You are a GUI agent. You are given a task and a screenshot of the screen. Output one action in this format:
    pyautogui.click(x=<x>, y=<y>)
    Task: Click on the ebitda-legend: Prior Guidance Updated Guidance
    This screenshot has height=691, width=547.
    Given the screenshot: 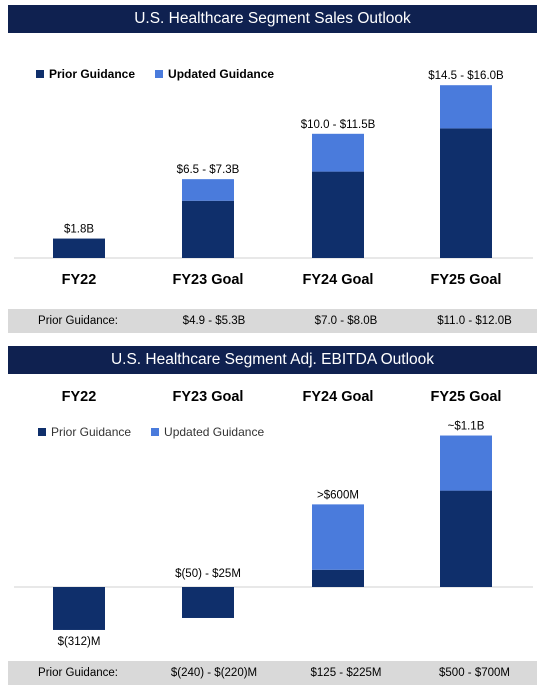 What is the action you would take?
    pyautogui.click(x=161, y=432)
    